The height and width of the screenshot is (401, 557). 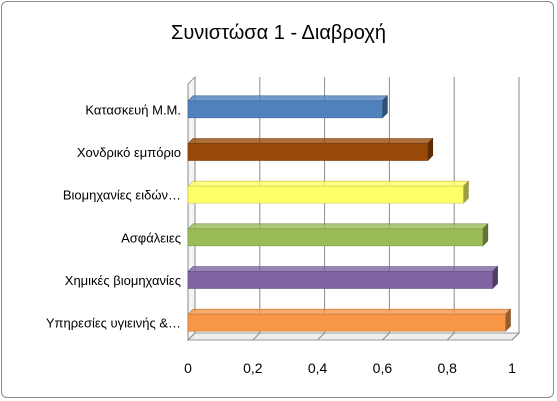 What do you see at coordinates (188, 368) in the screenshot?
I see `x-tick-label: 0` at bounding box center [188, 368].